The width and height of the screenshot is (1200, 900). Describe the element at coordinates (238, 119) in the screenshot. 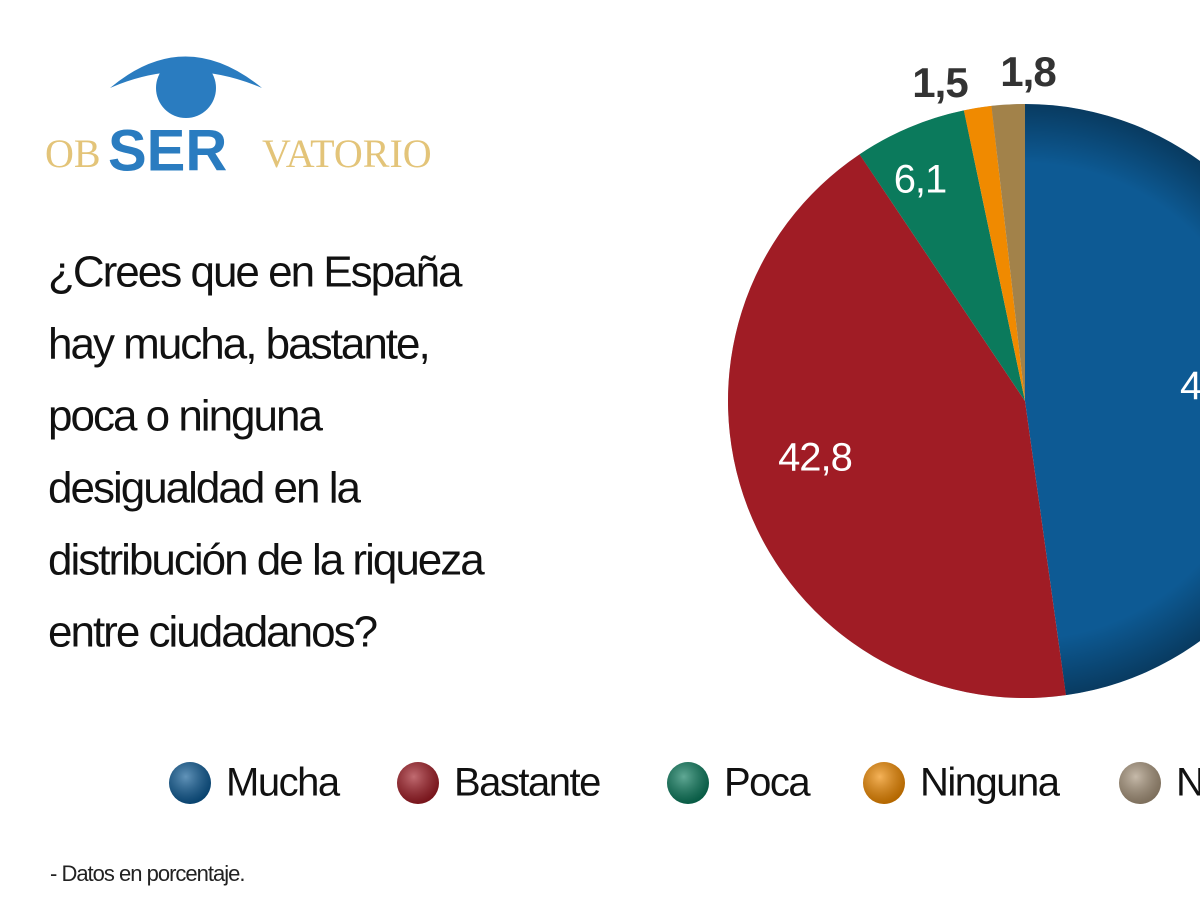

I see `logo: OB SER VATORIO` at that location.